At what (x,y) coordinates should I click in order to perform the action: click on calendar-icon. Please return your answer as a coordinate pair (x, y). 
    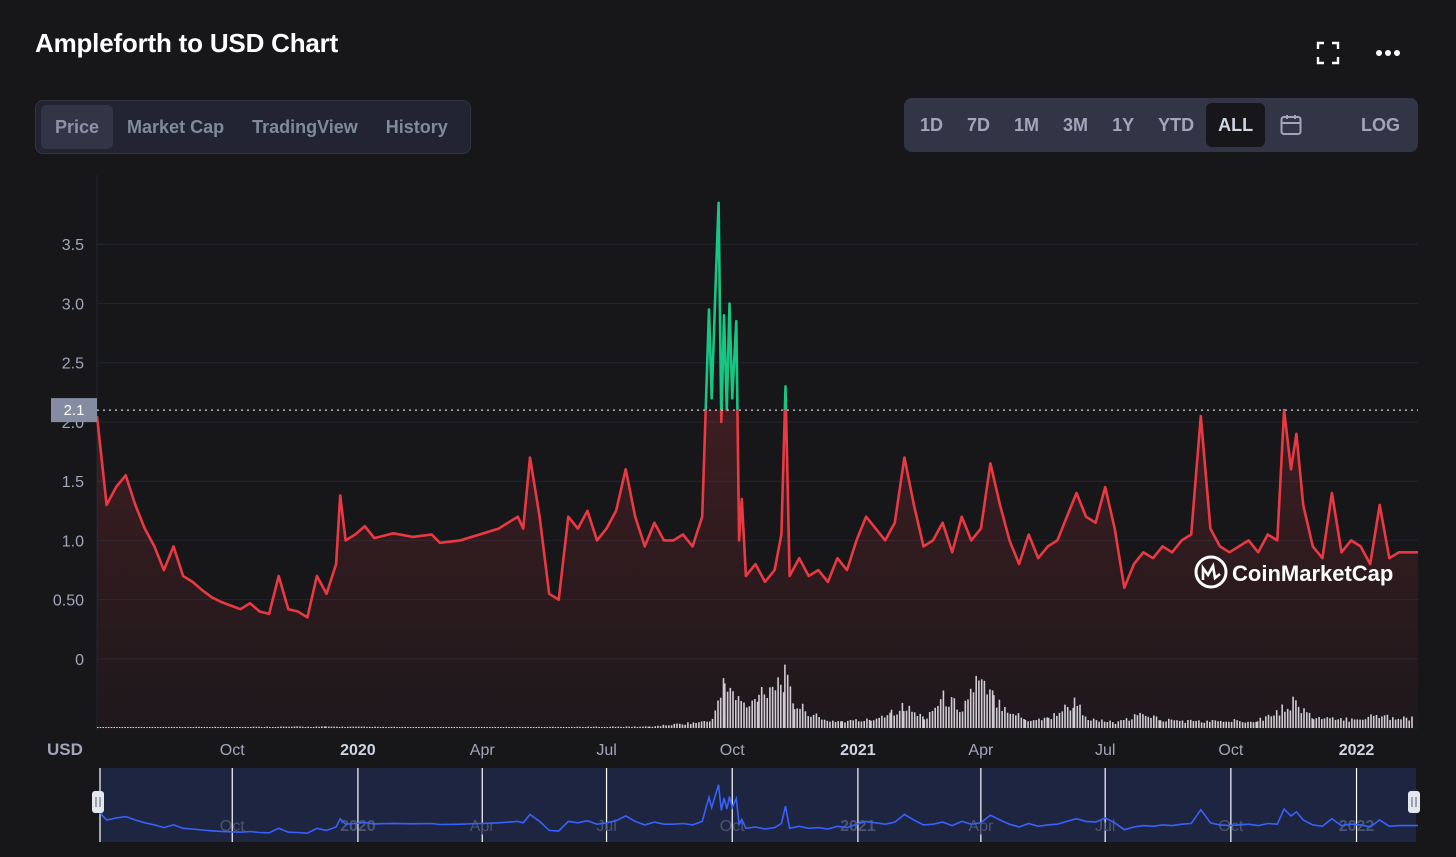
    Looking at the image, I should click on (1291, 125).